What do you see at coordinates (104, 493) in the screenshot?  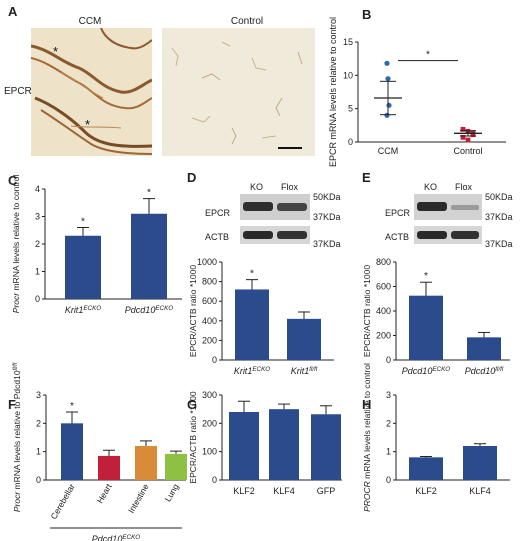 I see `xtick-label-F-1: Heart` at bounding box center [104, 493].